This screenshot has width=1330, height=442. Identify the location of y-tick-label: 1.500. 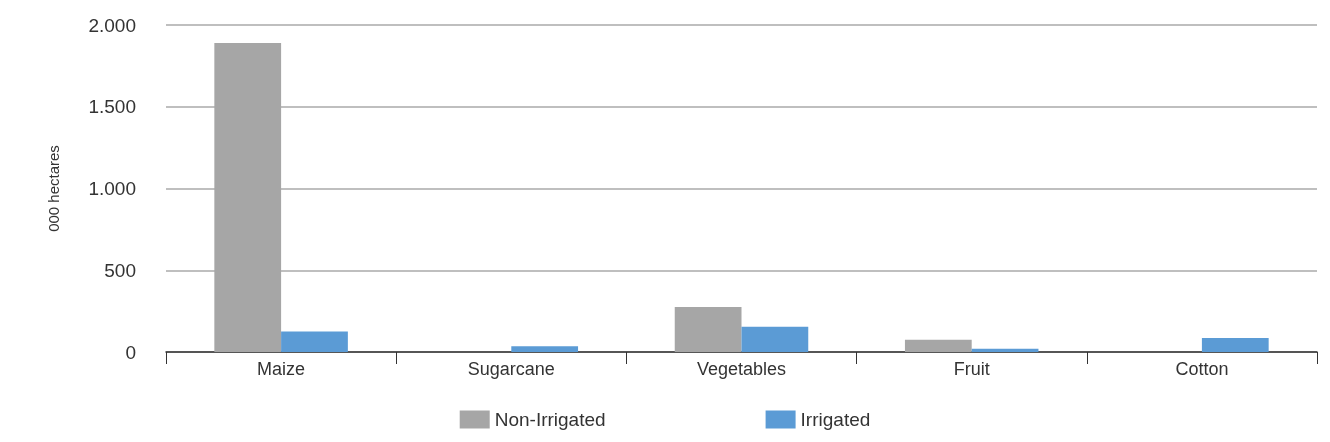
(112, 107).